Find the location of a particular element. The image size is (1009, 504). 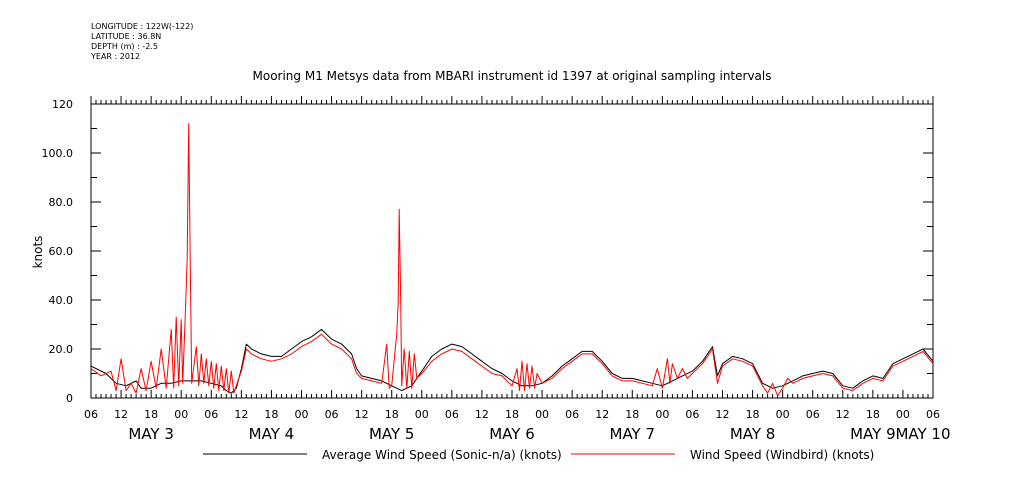

depth-text: DEPTH (m) : -2.5 is located at coordinates (124, 46).